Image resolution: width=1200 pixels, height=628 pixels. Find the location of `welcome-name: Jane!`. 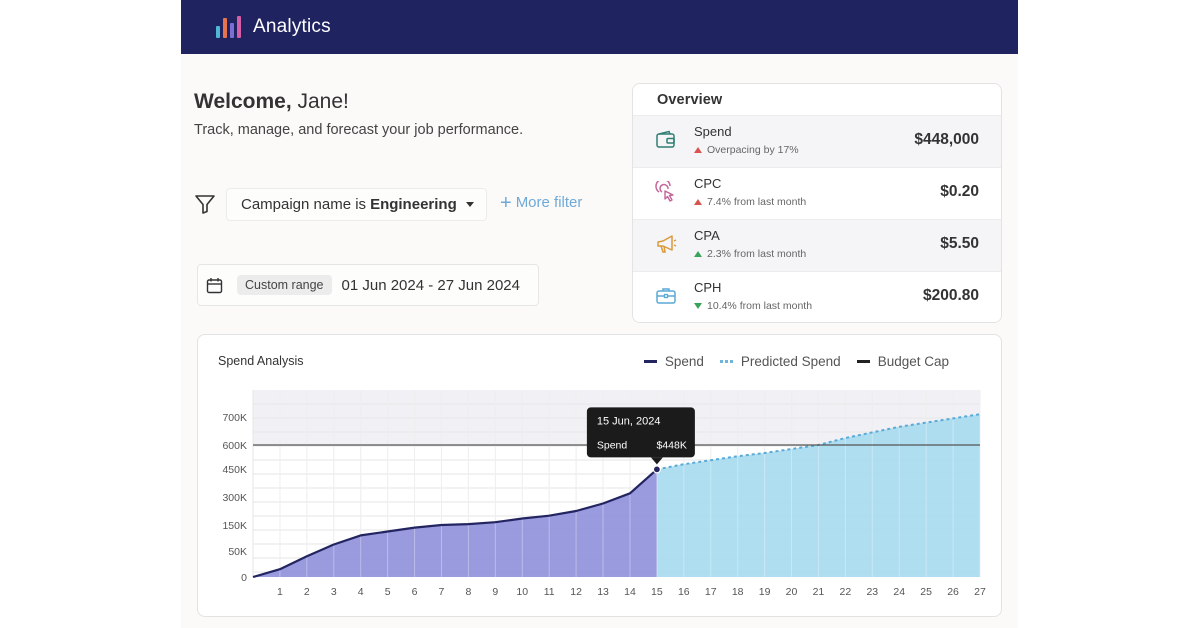

welcome-name: Jane! is located at coordinates (323, 101).